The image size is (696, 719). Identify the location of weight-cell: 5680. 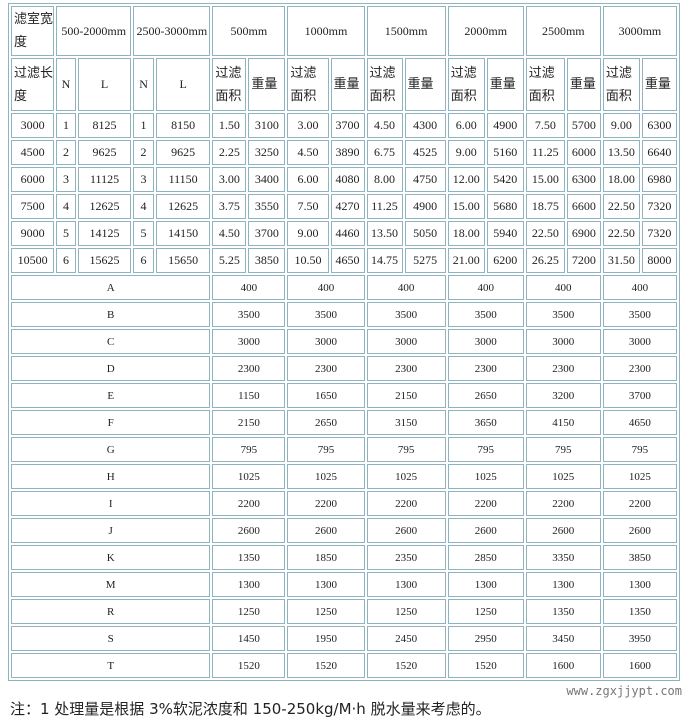
(505, 206).